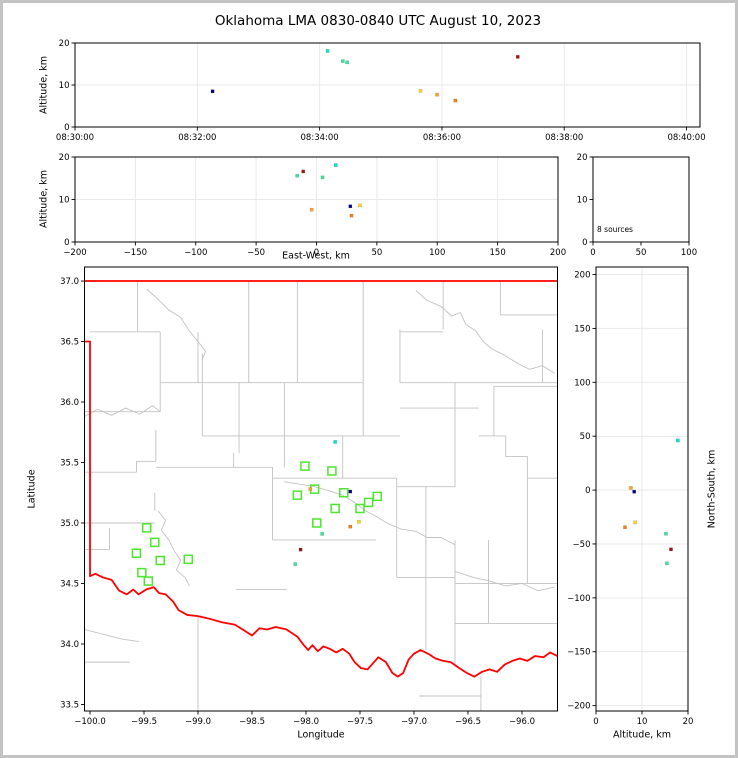  I want to click on svg-text: −98.5, so click(252, 722).